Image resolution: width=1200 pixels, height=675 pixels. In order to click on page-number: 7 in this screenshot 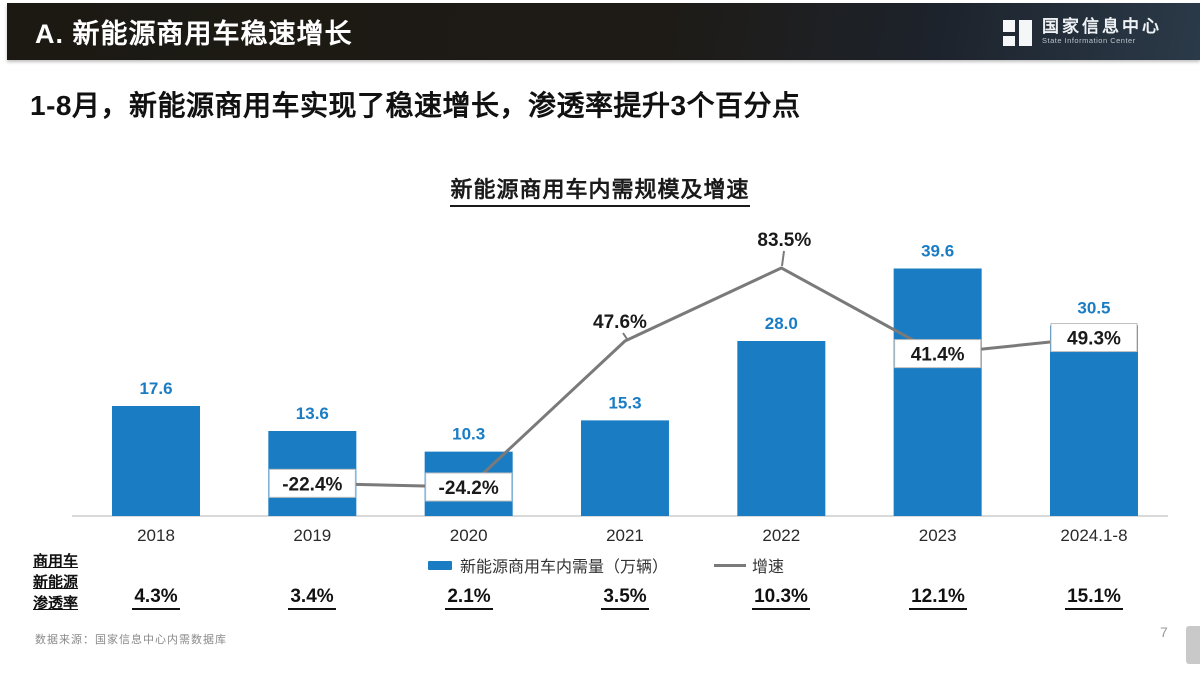, I will do `click(1164, 632)`.